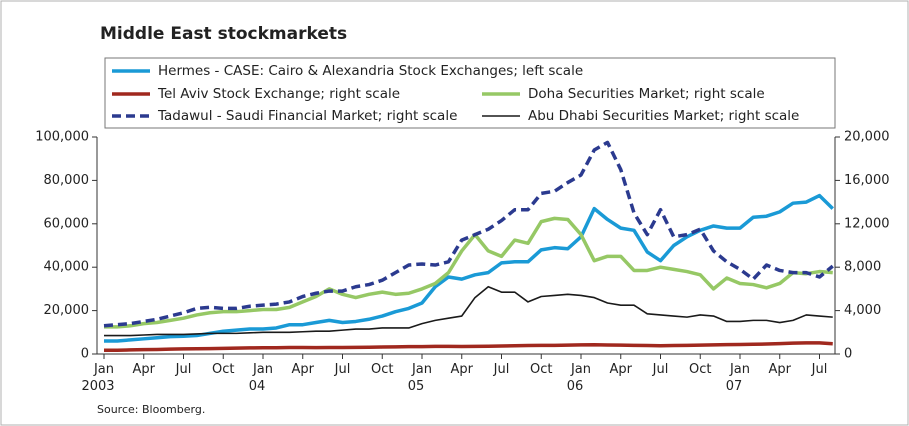 The image size is (909, 426). I want to click on x-tick-label-line: 04, so click(257, 386).